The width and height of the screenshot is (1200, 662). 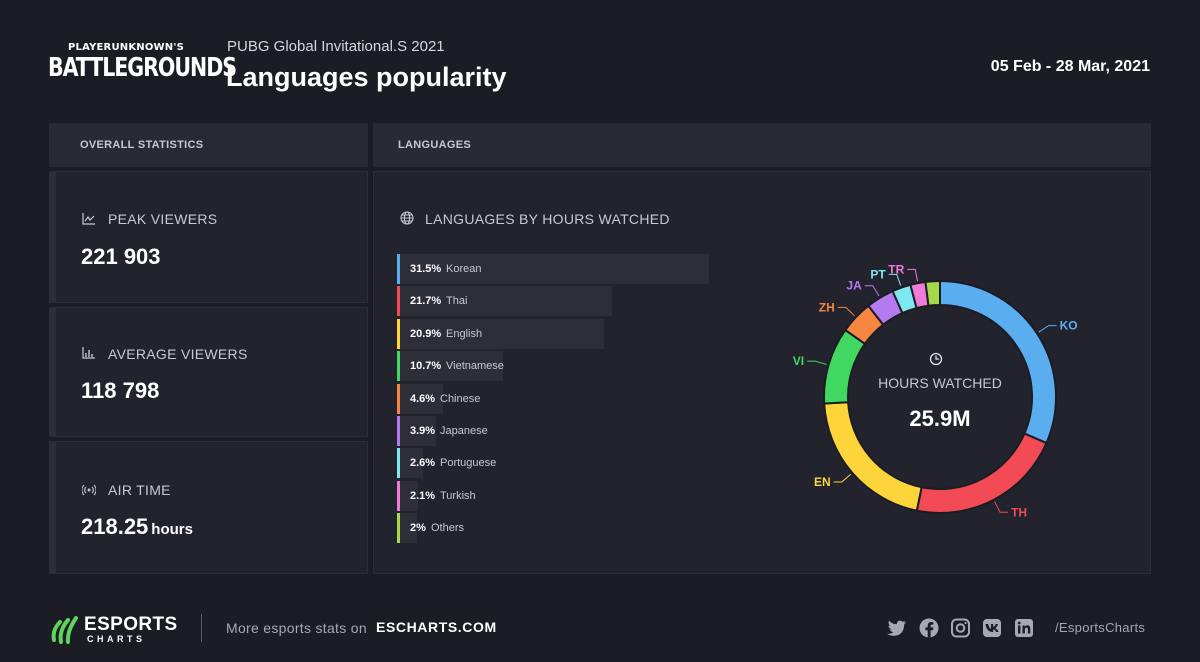 I want to click on air-time-value: 218.25 hours, so click(x=137, y=527).